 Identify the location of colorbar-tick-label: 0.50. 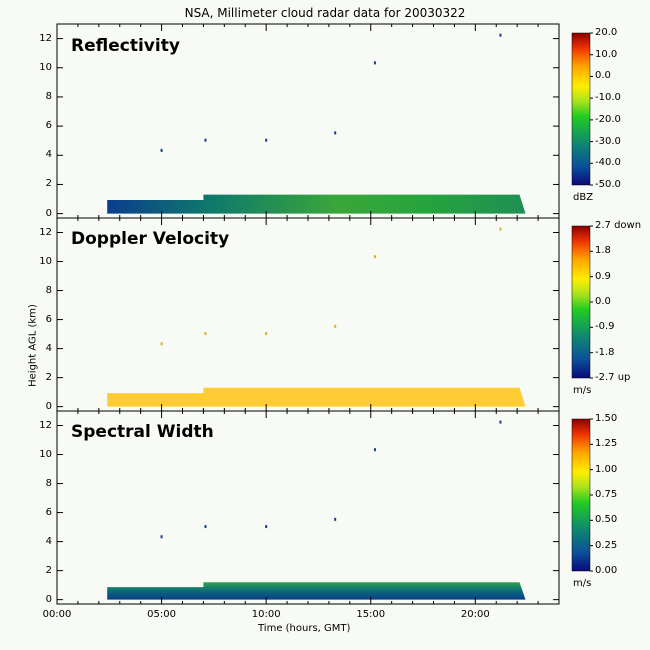
(606, 520).